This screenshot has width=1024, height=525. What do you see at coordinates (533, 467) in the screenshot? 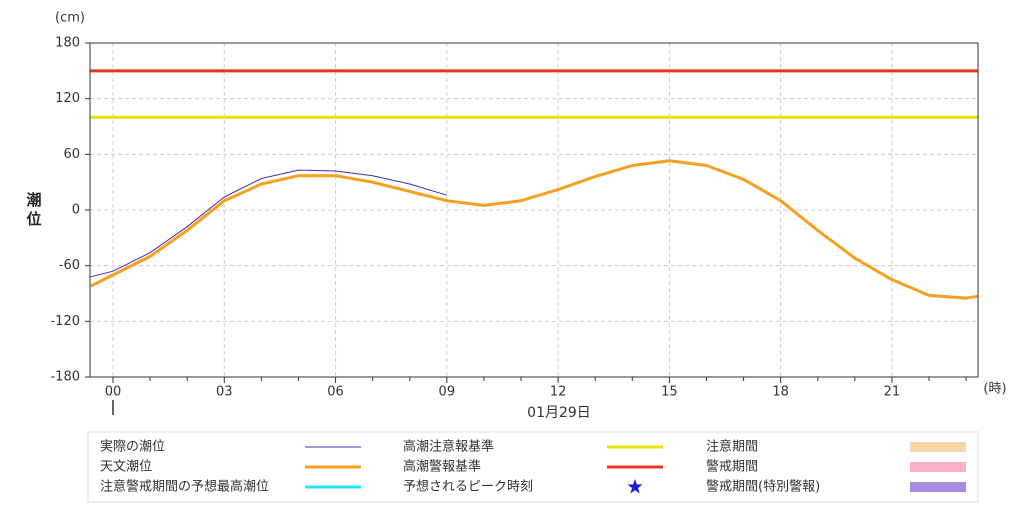
I see `legend-box` at bounding box center [533, 467].